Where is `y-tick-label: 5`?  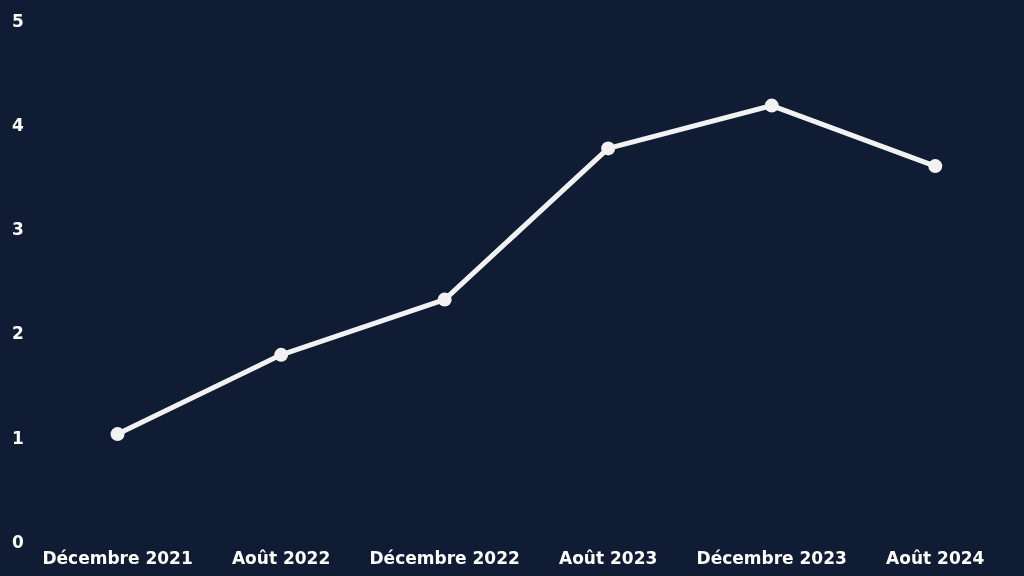 y-tick-label: 5 is located at coordinates (17, 20).